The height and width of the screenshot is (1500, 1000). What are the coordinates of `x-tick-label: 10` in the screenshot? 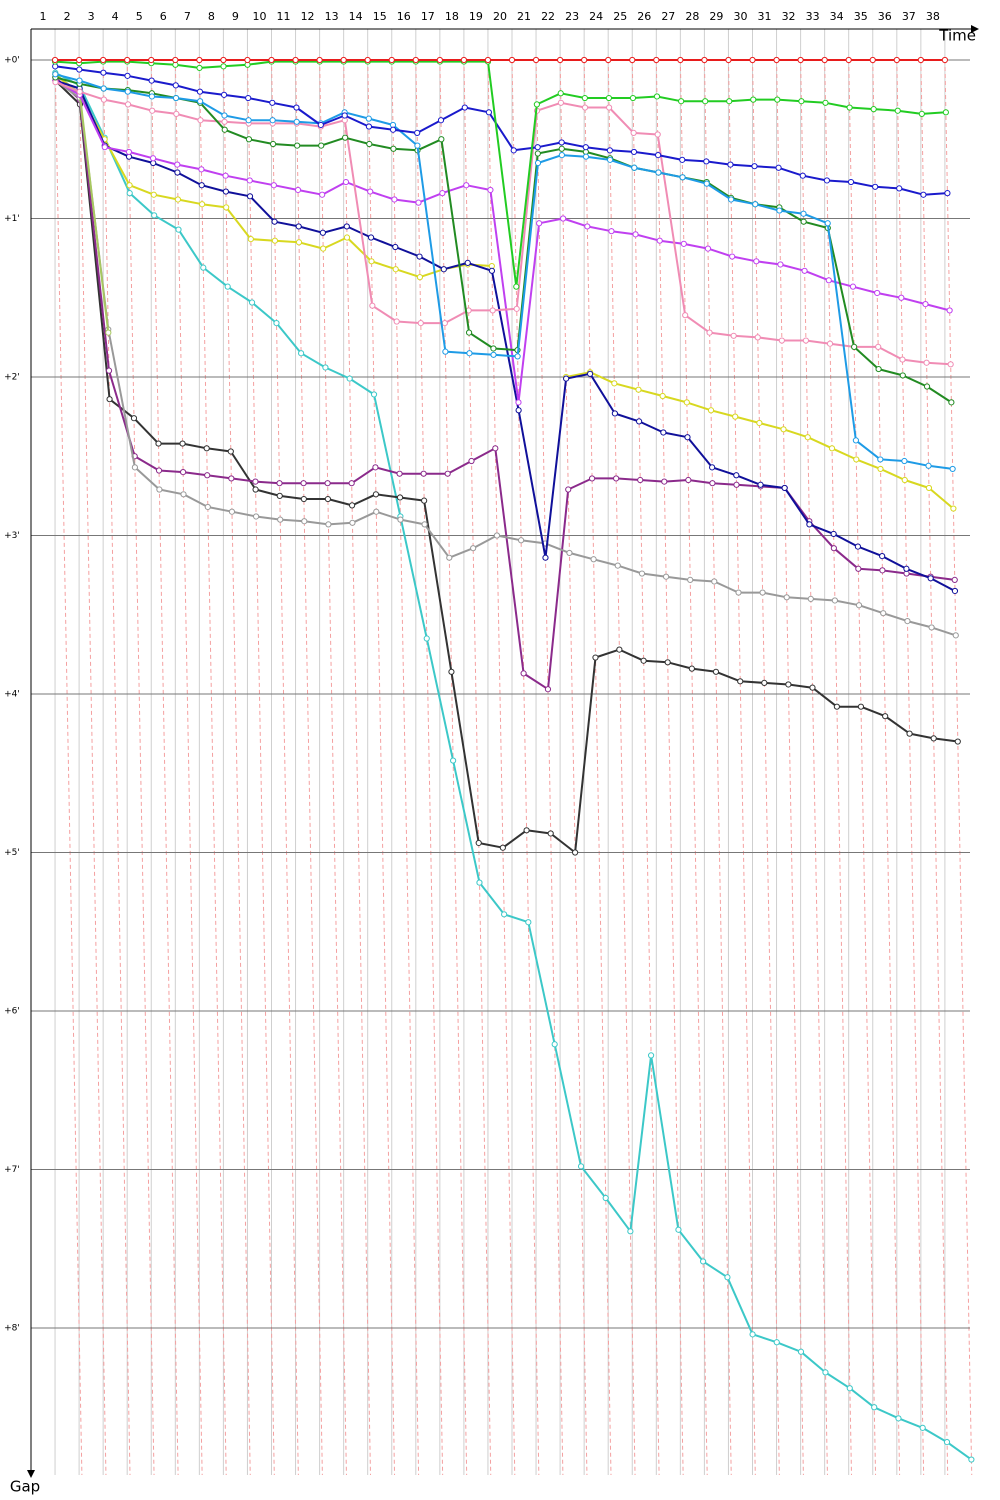 It's located at (259, 16).